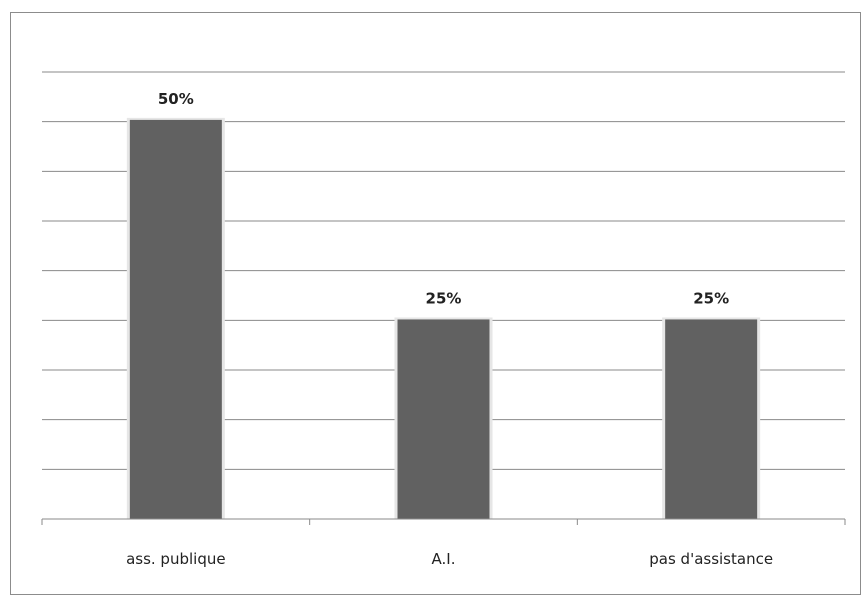 The width and height of the screenshot is (863, 597). Describe the element at coordinates (443, 521) in the screenshot. I see `x-axis` at that location.